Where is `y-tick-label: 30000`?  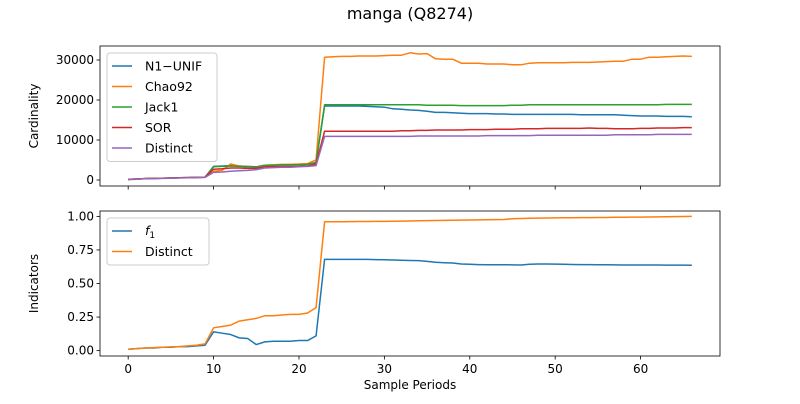 y-tick-label: 30000 is located at coordinates (75, 60).